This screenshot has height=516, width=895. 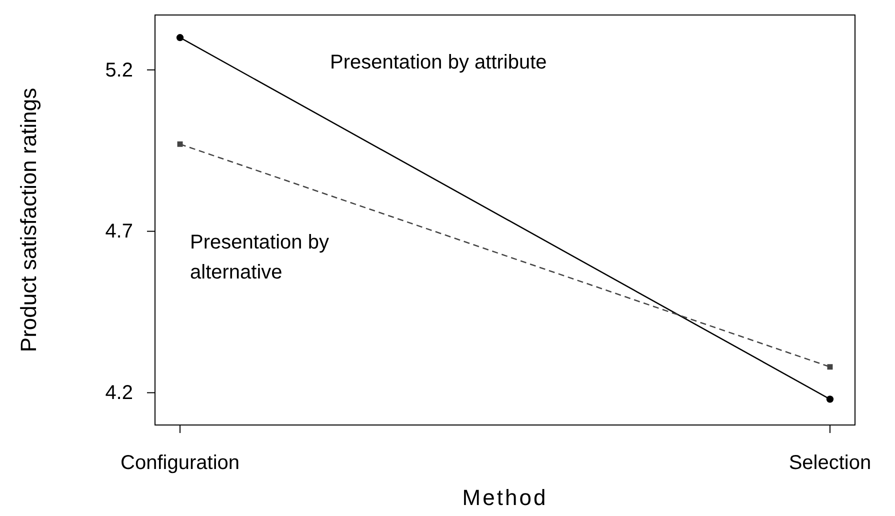 What do you see at coordinates (830, 463) in the screenshot?
I see `x-tick-label: Selection` at bounding box center [830, 463].